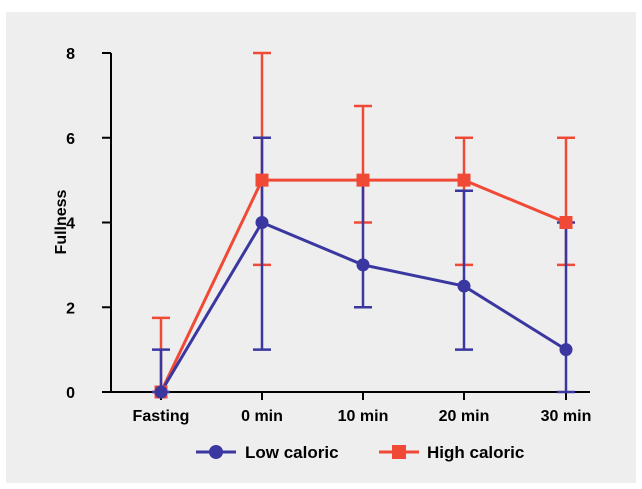 This screenshot has width=642, height=489. I want to click on y-ticks: 0 2 4 6 8, so click(88, 224).